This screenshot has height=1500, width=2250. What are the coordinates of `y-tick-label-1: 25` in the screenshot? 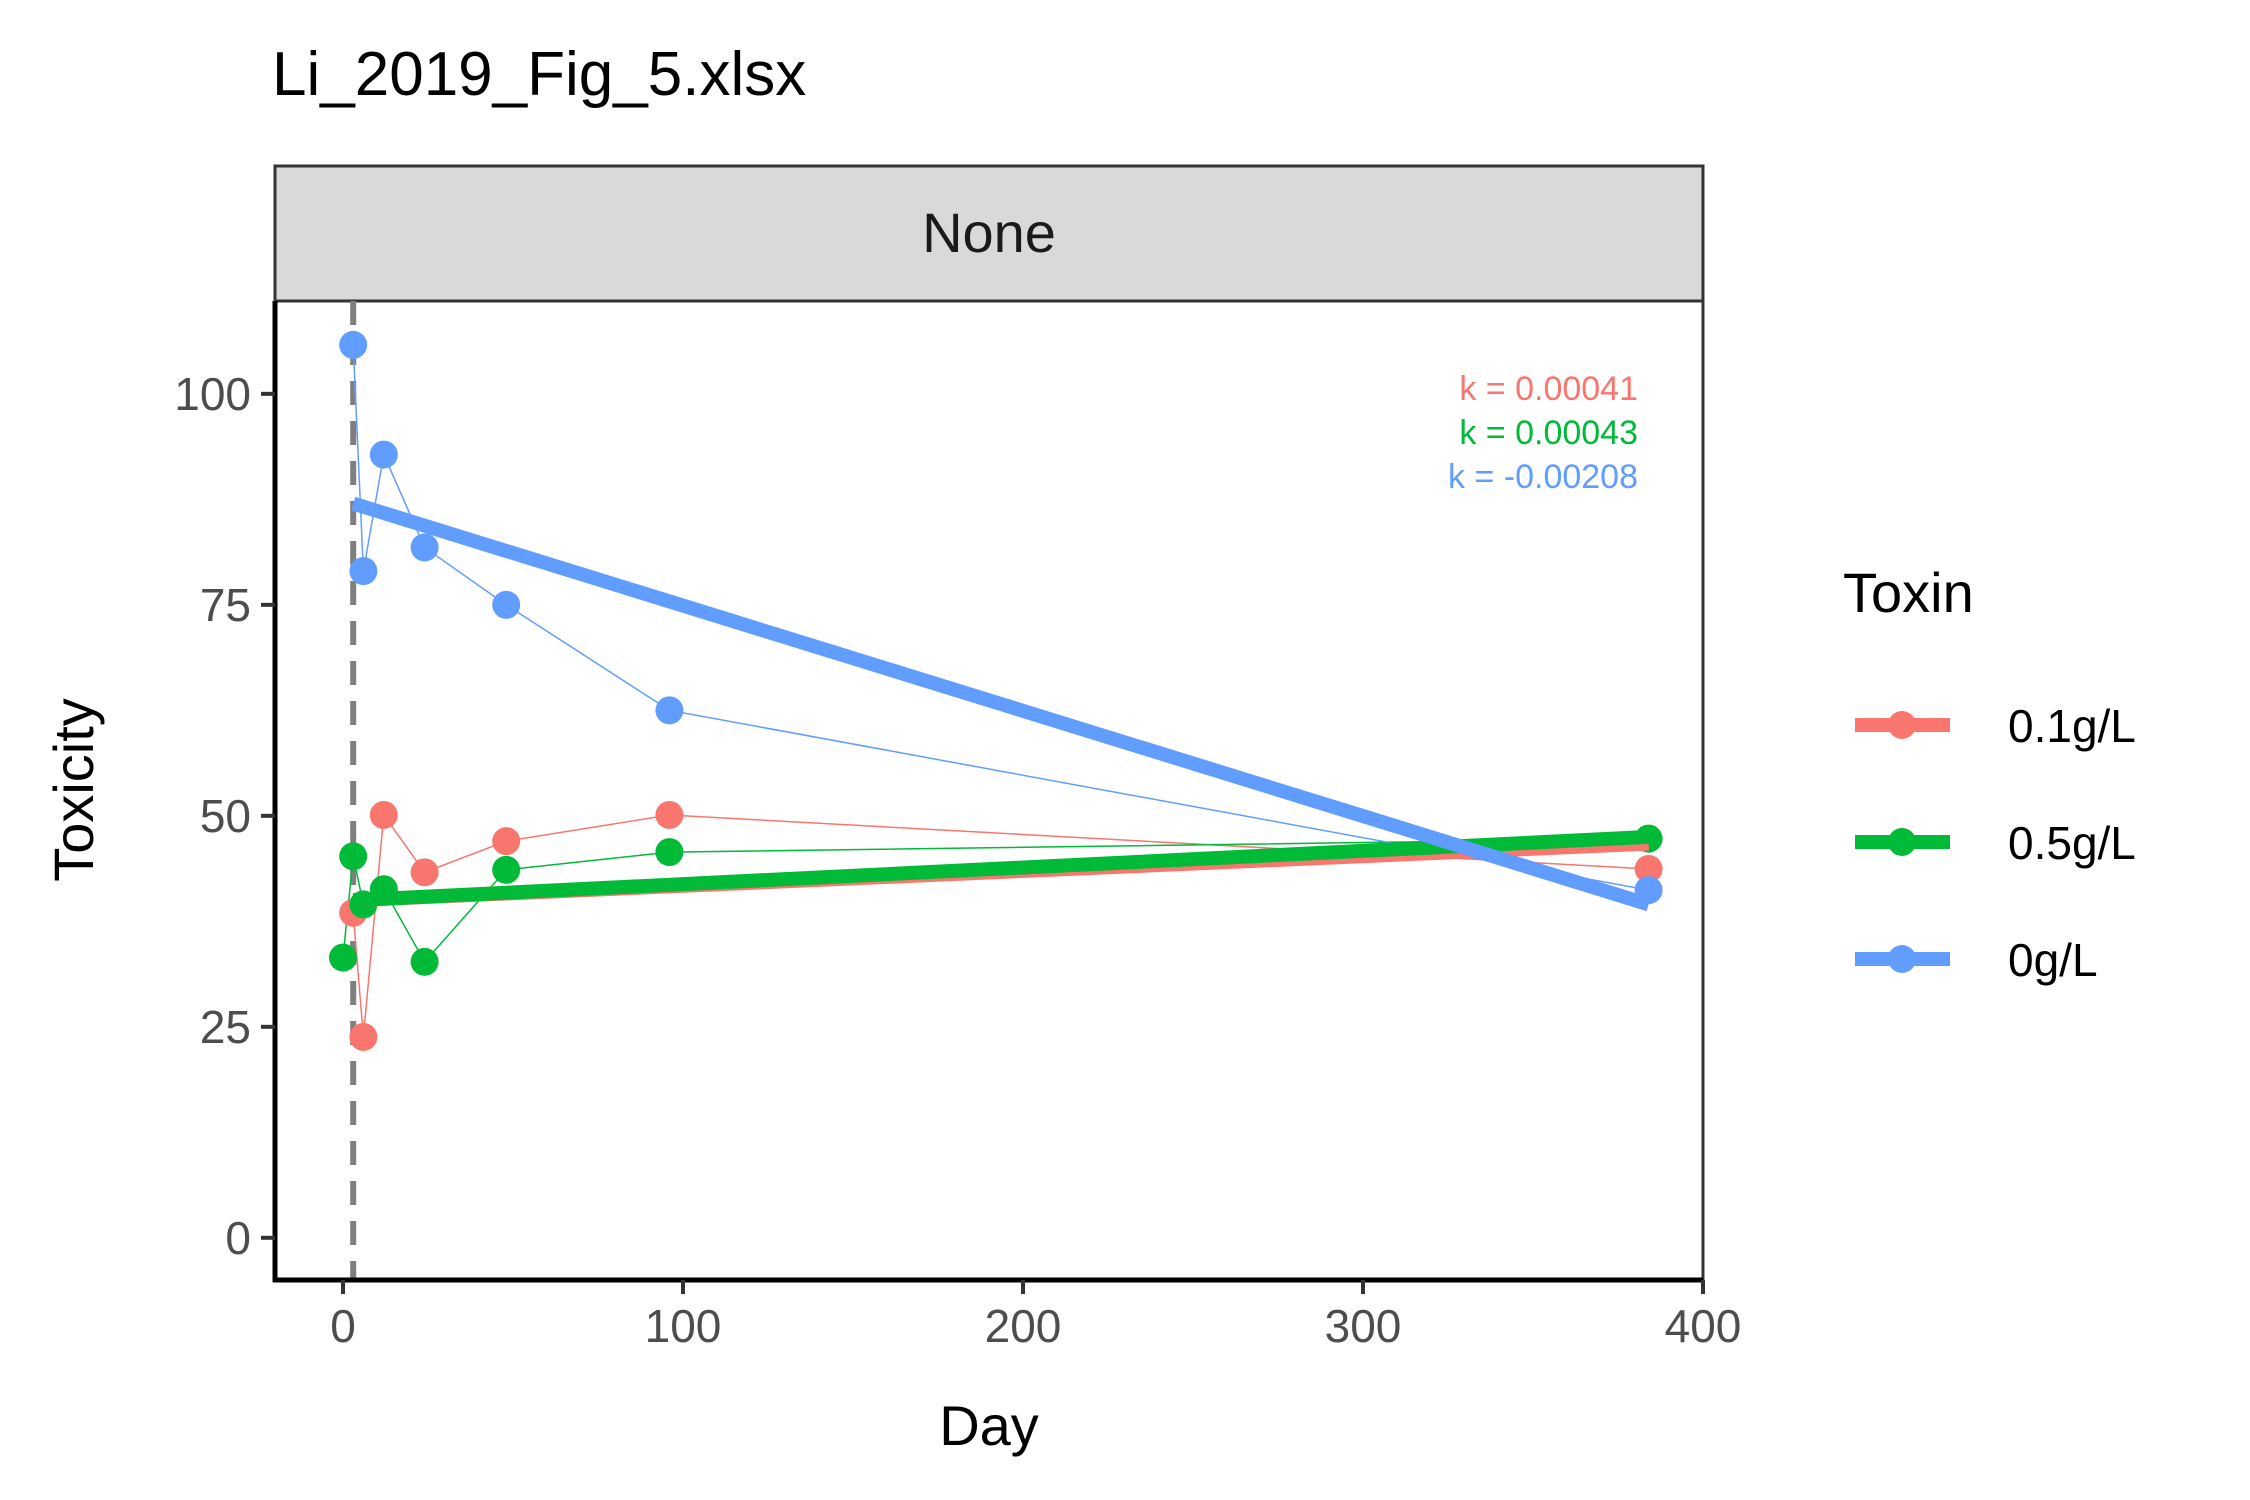 It's located at (225, 1027).